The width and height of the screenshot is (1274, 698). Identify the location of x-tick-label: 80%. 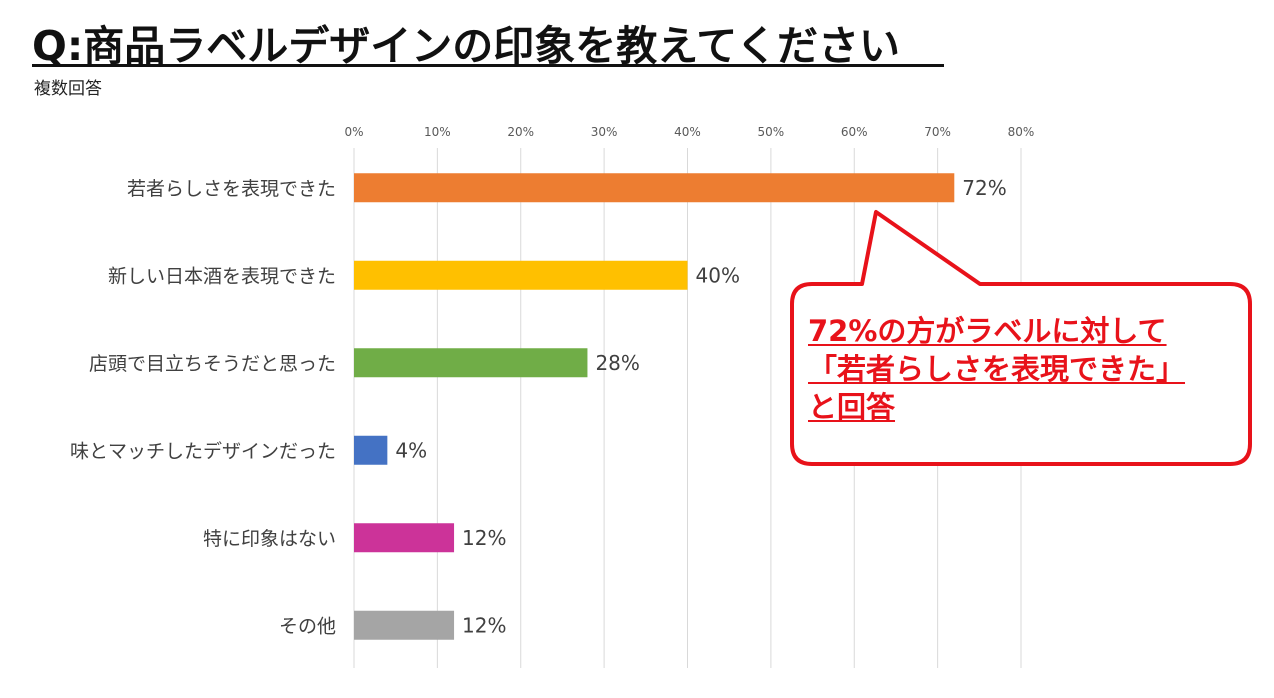
(1021, 132).